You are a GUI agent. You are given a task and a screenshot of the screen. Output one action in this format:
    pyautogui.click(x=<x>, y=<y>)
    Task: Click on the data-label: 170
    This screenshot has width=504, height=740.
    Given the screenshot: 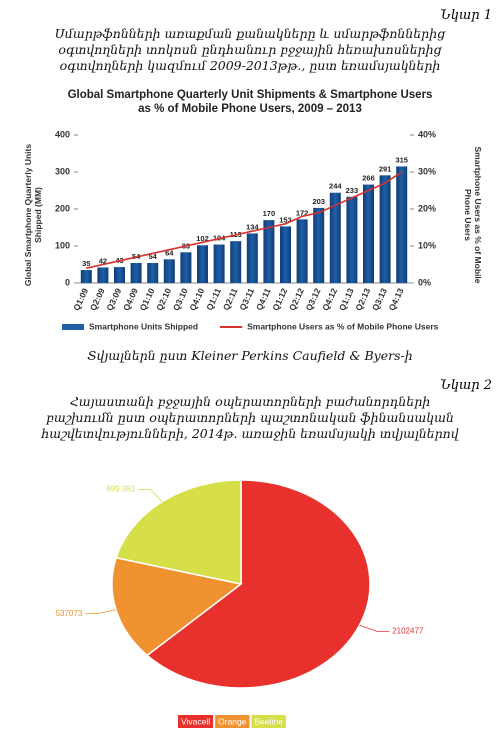 What is the action you would take?
    pyautogui.click(x=269, y=213)
    